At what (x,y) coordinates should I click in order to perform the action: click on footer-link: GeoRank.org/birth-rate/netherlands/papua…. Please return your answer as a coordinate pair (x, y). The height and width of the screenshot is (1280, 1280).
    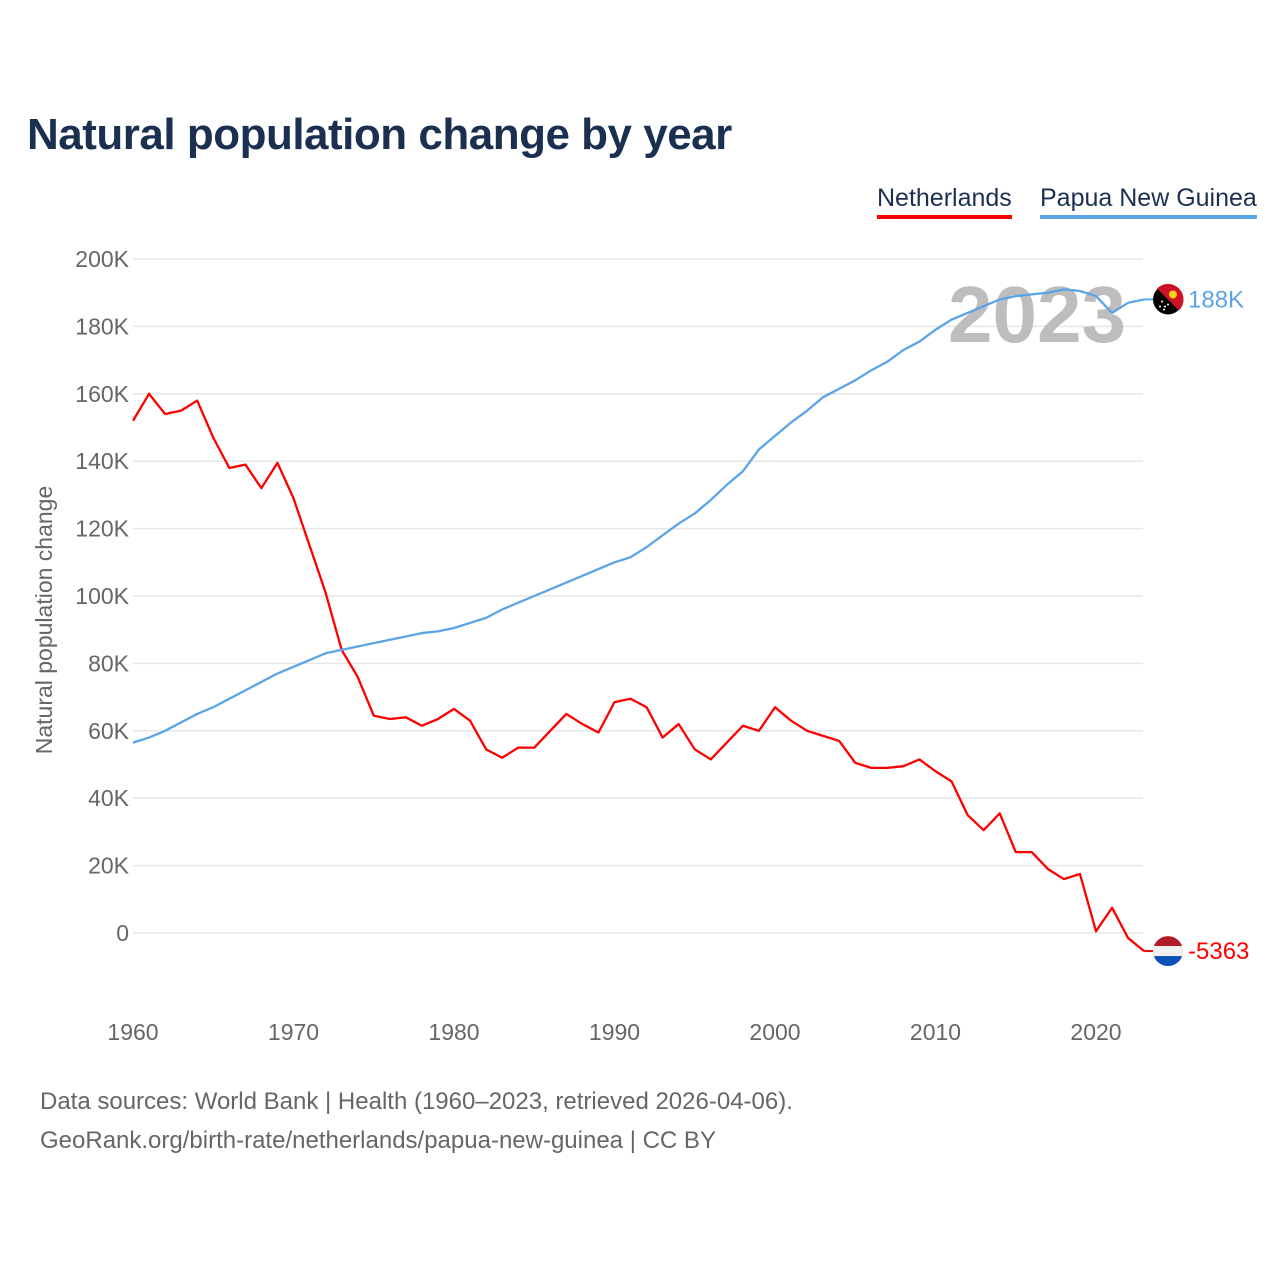
    Looking at the image, I should click on (378, 1140).